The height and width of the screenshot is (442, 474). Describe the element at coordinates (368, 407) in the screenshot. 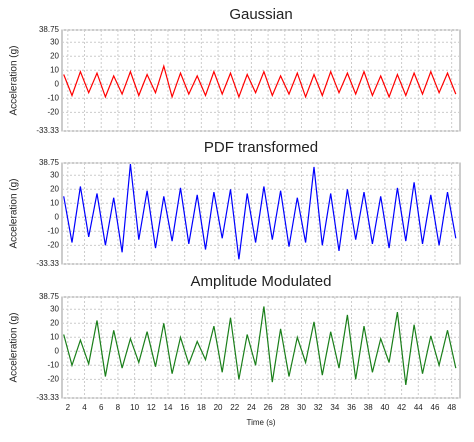

I see `x-tick-label: 38` at that location.